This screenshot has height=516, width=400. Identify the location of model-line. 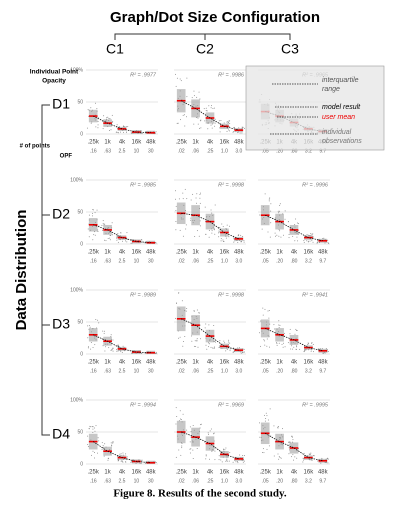
(210, 115).